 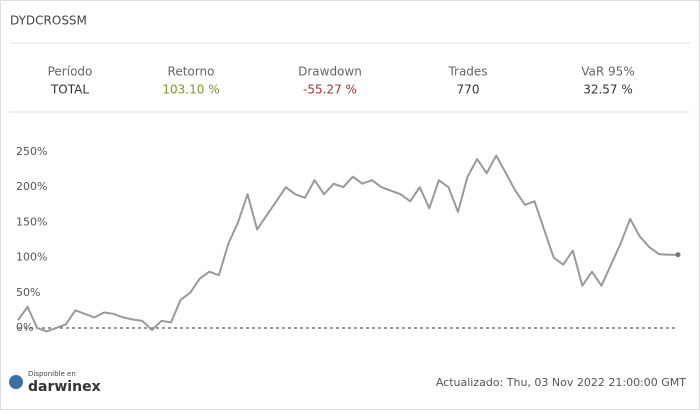 What do you see at coordinates (48, 21) in the screenshot?
I see `title: DYDCROSSM` at bounding box center [48, 21].